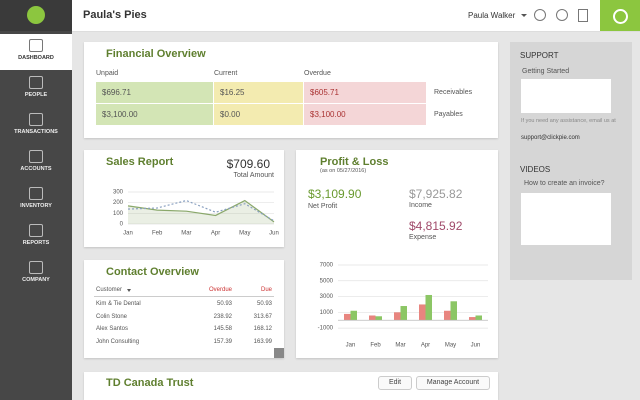  What do you see at coordinates (436, 194) in the screenshot?
I see `income: $7,925.82` at bounding box center [436, 194].